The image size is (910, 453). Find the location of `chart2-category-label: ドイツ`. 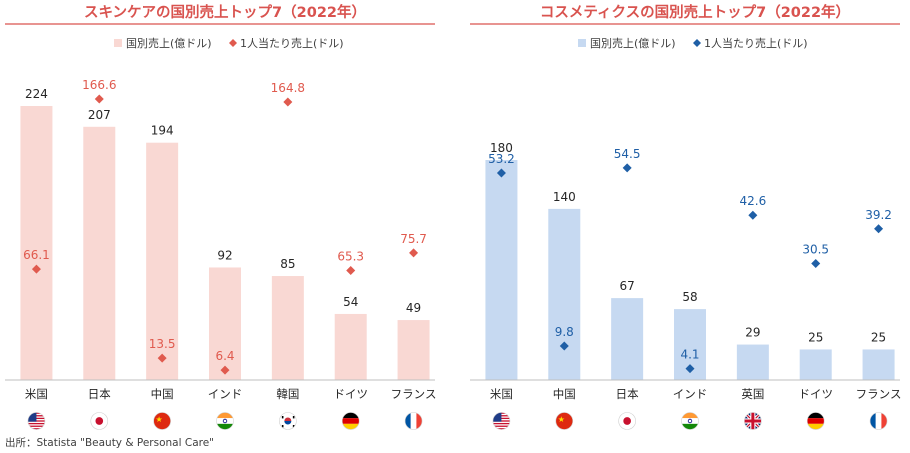

chart2-category-label: ドイツ is located at coordinates (815, 394).